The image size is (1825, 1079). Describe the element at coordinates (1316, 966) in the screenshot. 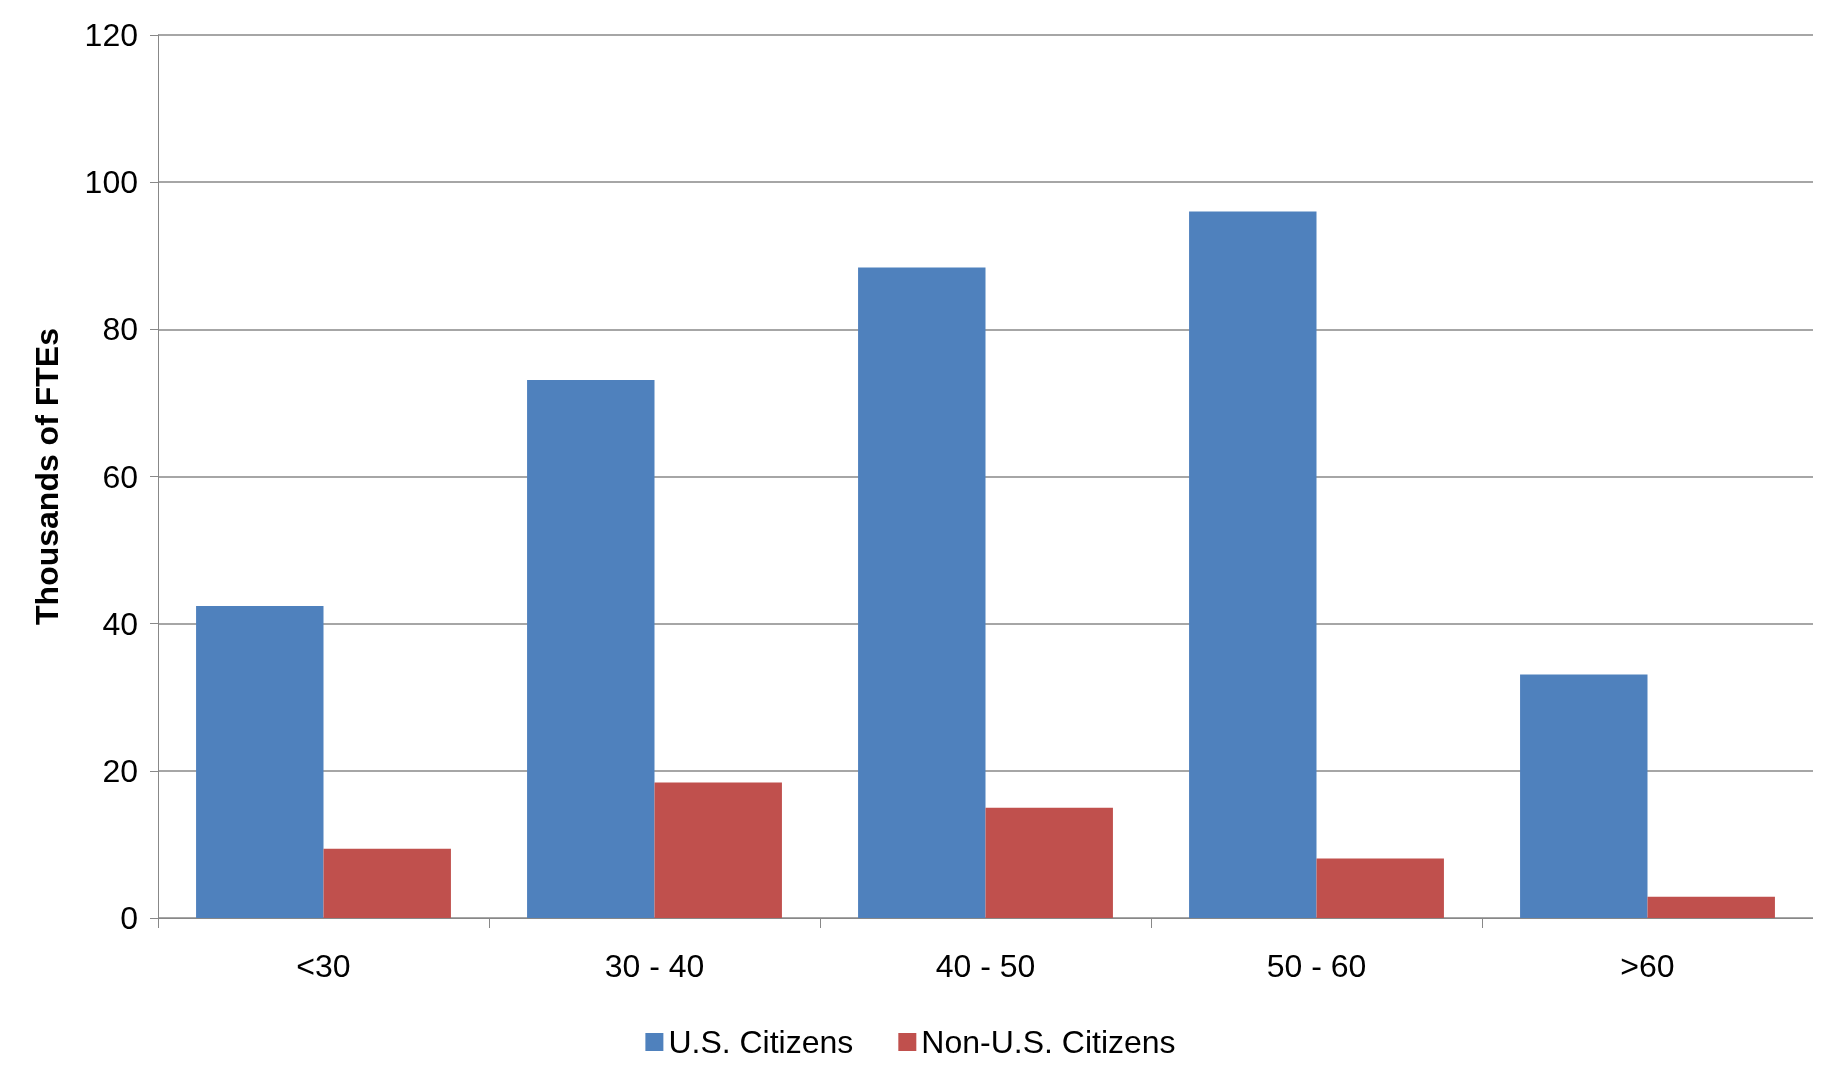

I see `x-tick-label: 50 - 60` at that location.